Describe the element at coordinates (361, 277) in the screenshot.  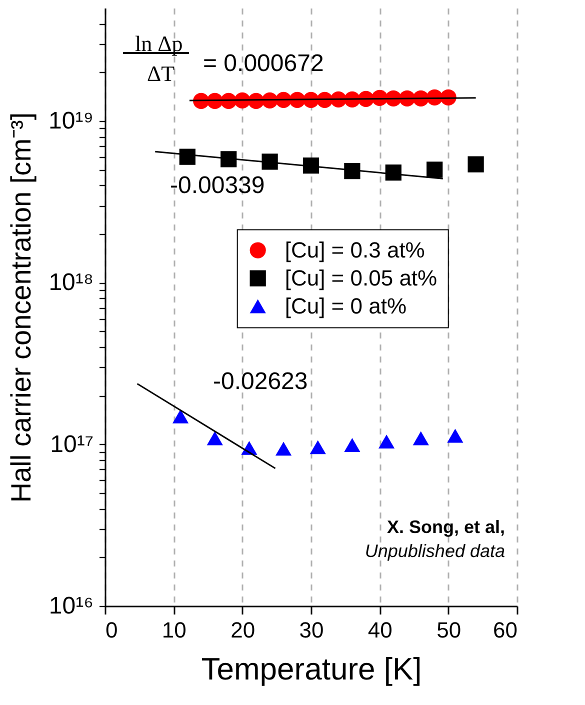
I see `legend-label: [Cu] = 0.05 at%` at that location.